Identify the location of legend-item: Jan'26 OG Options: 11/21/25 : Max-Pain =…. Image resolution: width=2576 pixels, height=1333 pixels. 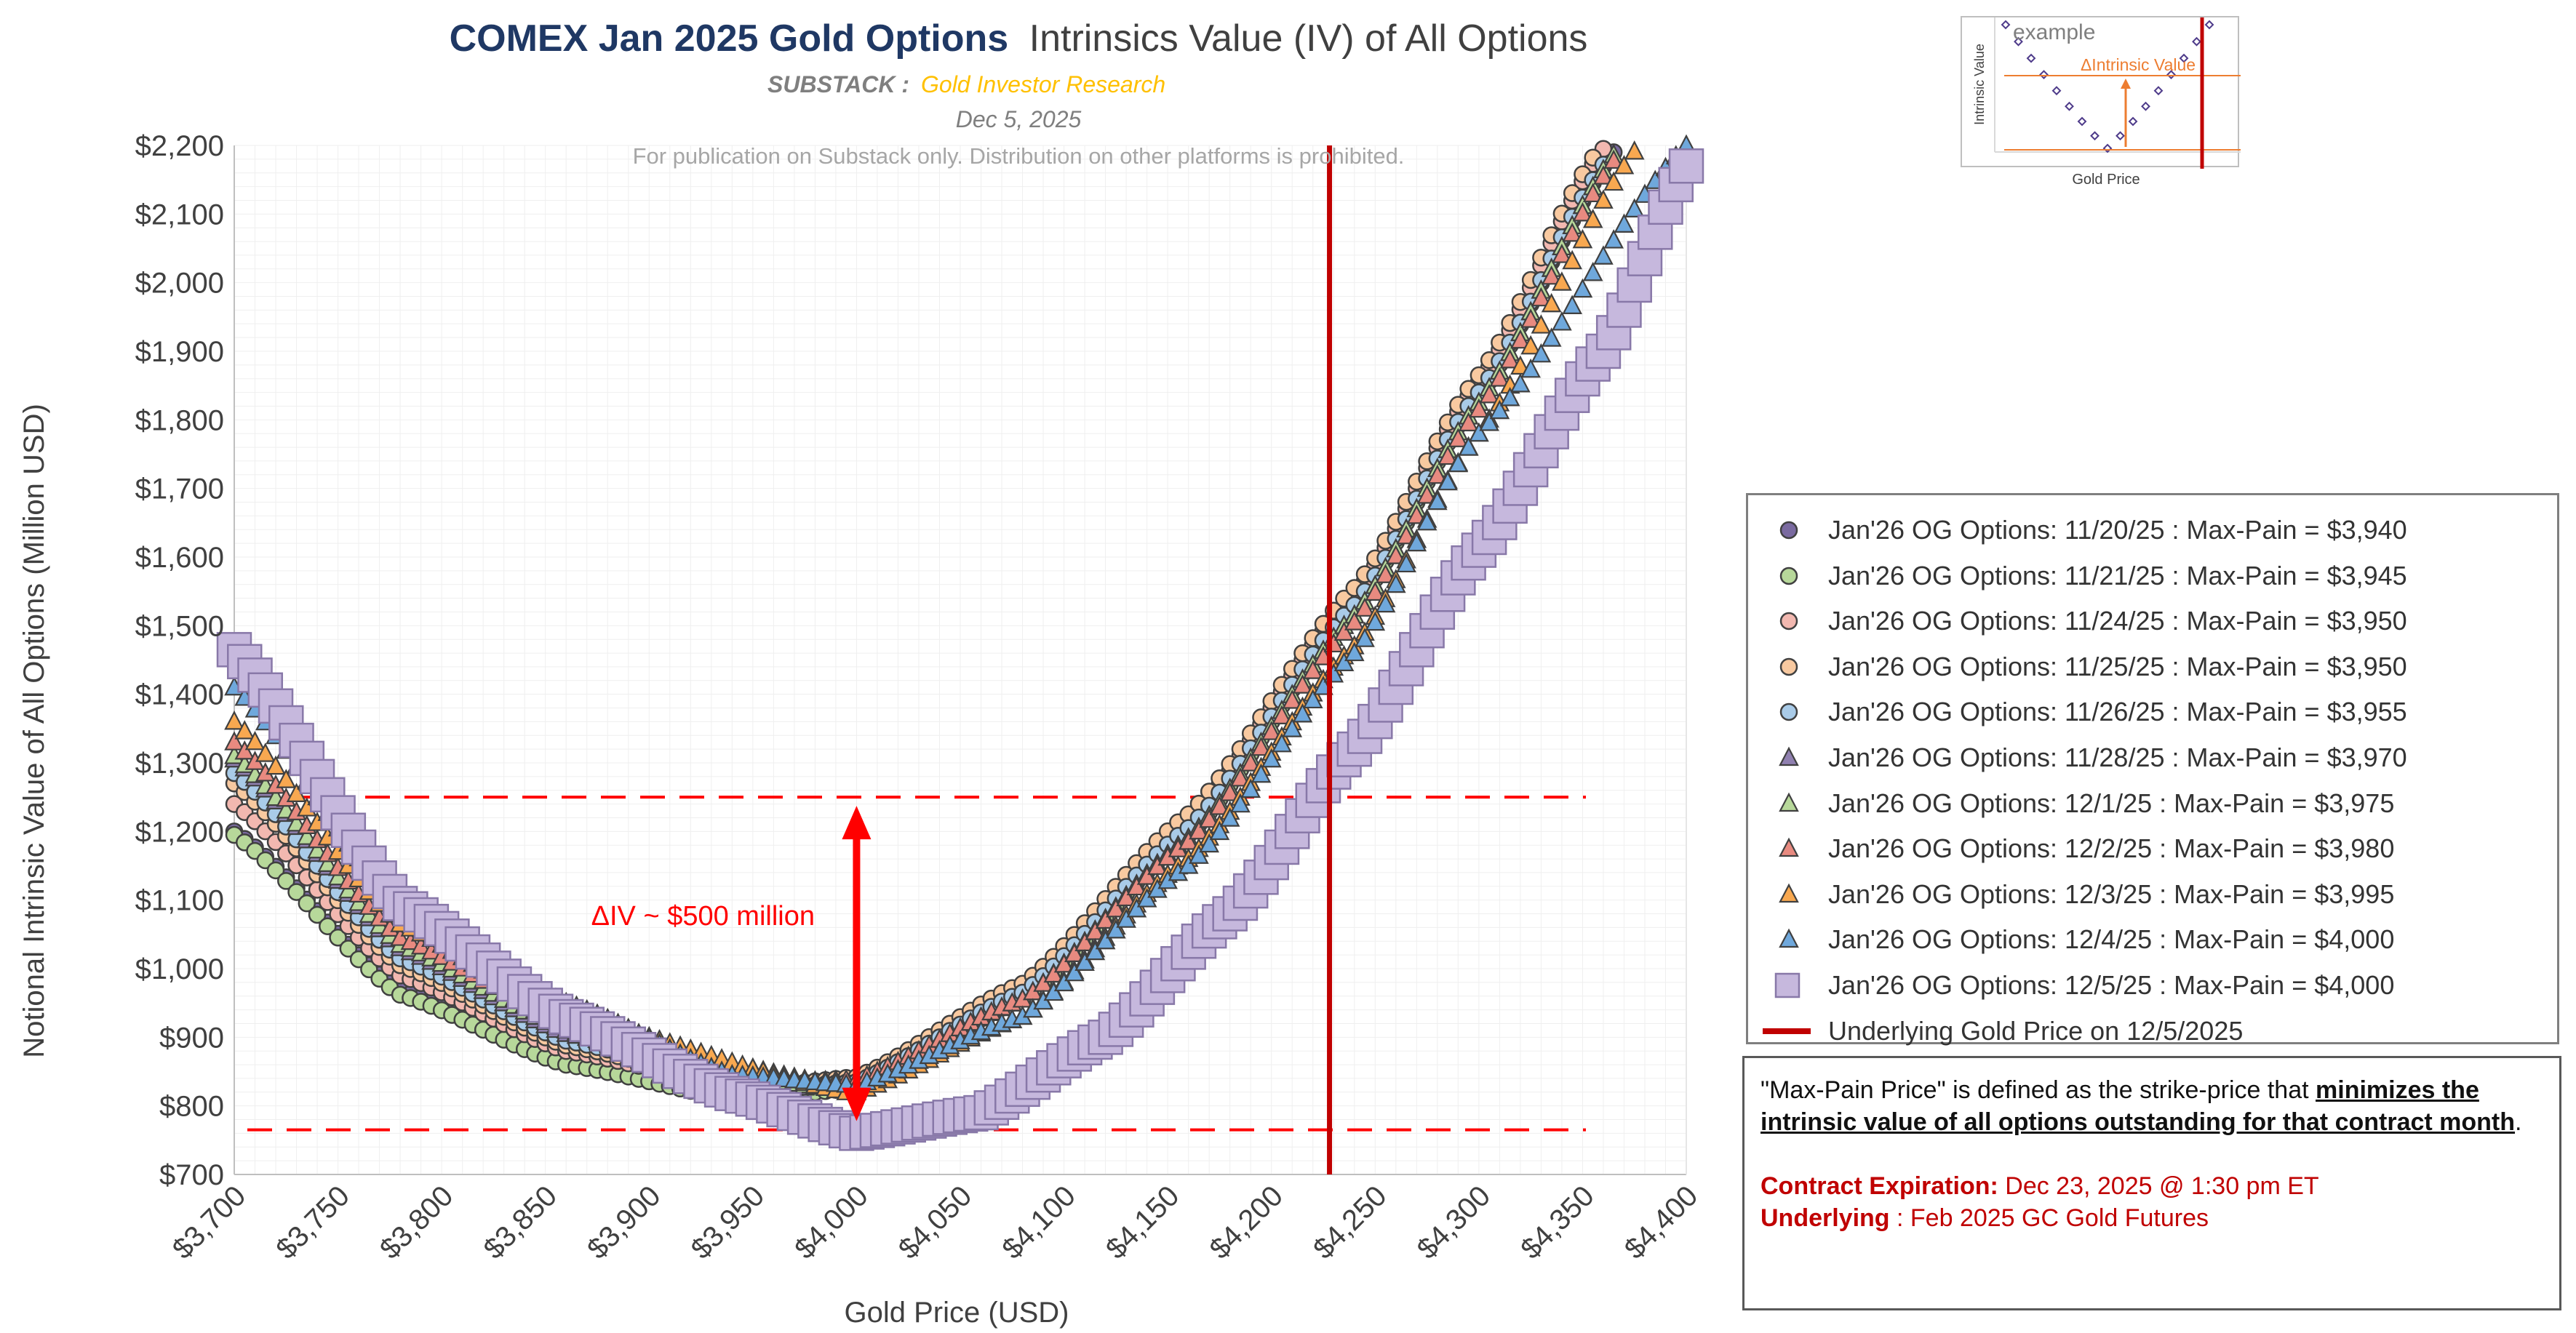
(2093, 576).